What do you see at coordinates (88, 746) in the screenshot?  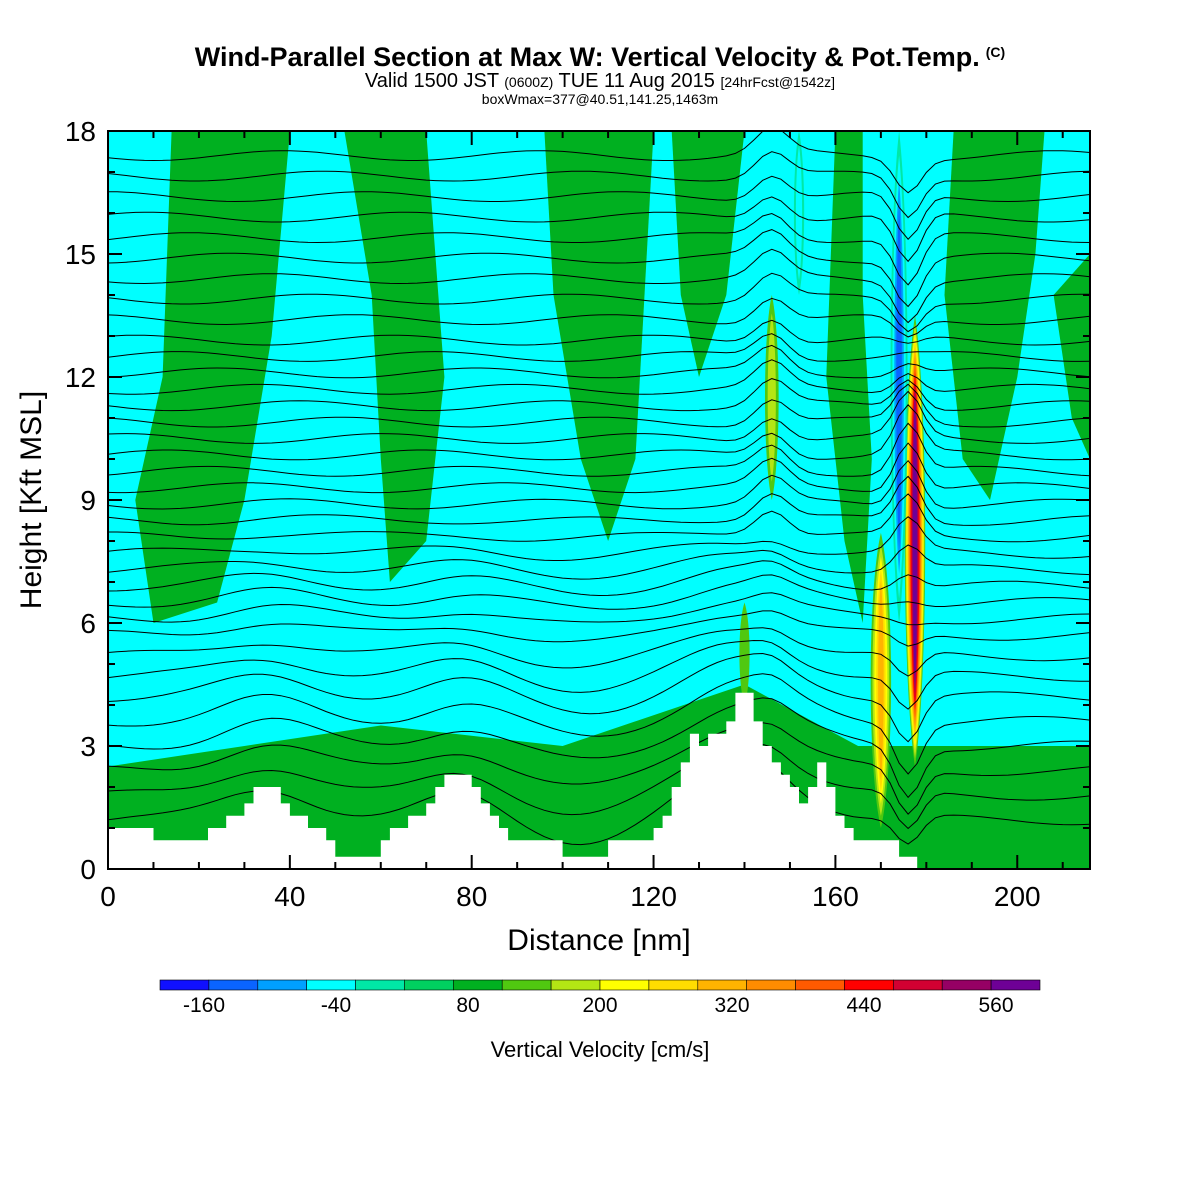 I see `y-tick-label: 3` at bounding box center [88, 746].